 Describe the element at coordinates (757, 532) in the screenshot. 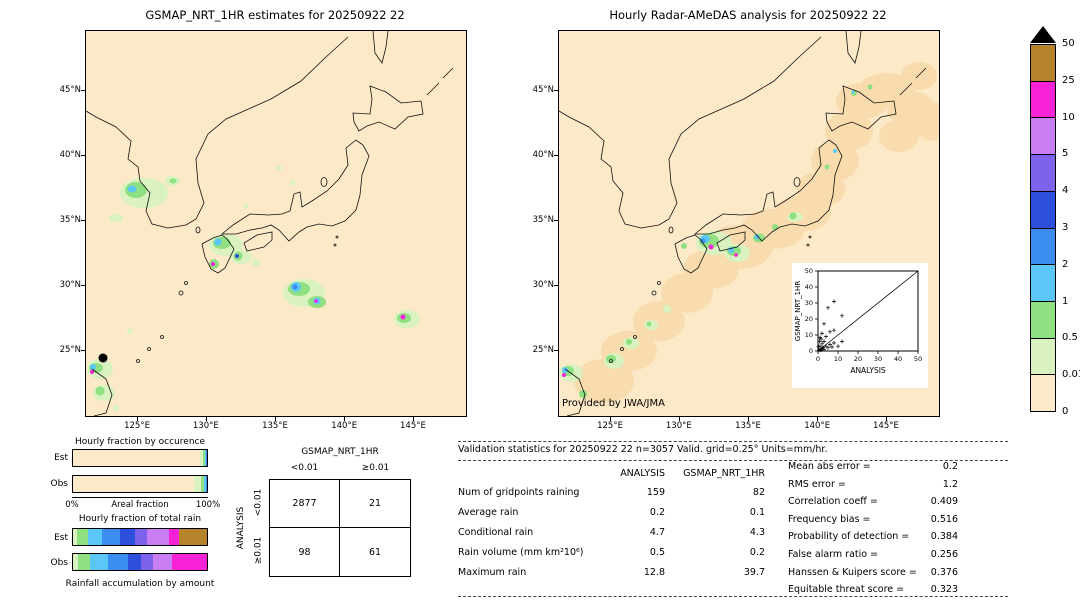

I see `validation-gsmap-value: 4.3` at that location.